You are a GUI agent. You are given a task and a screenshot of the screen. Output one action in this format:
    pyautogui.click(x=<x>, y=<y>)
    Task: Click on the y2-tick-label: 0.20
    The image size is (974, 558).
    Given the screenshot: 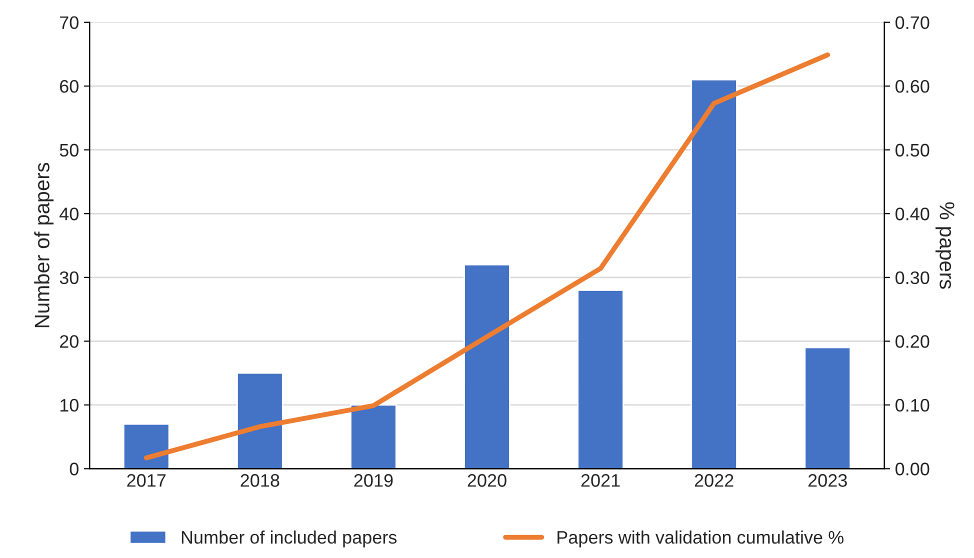 What is the action you would take?
    pyautogui.click(x=913, y=341)
    